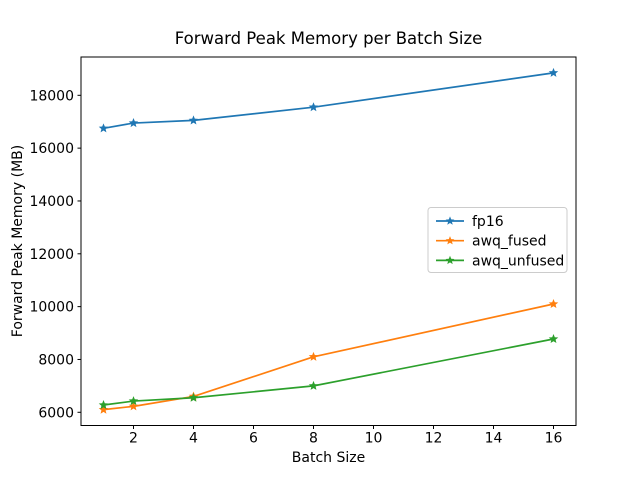 This screenshot has height=480, width=640. What do you see at coordinates (374, 439) in the screenshot?
I see `x-tick-label: 10` at bounding box center [374, 439].